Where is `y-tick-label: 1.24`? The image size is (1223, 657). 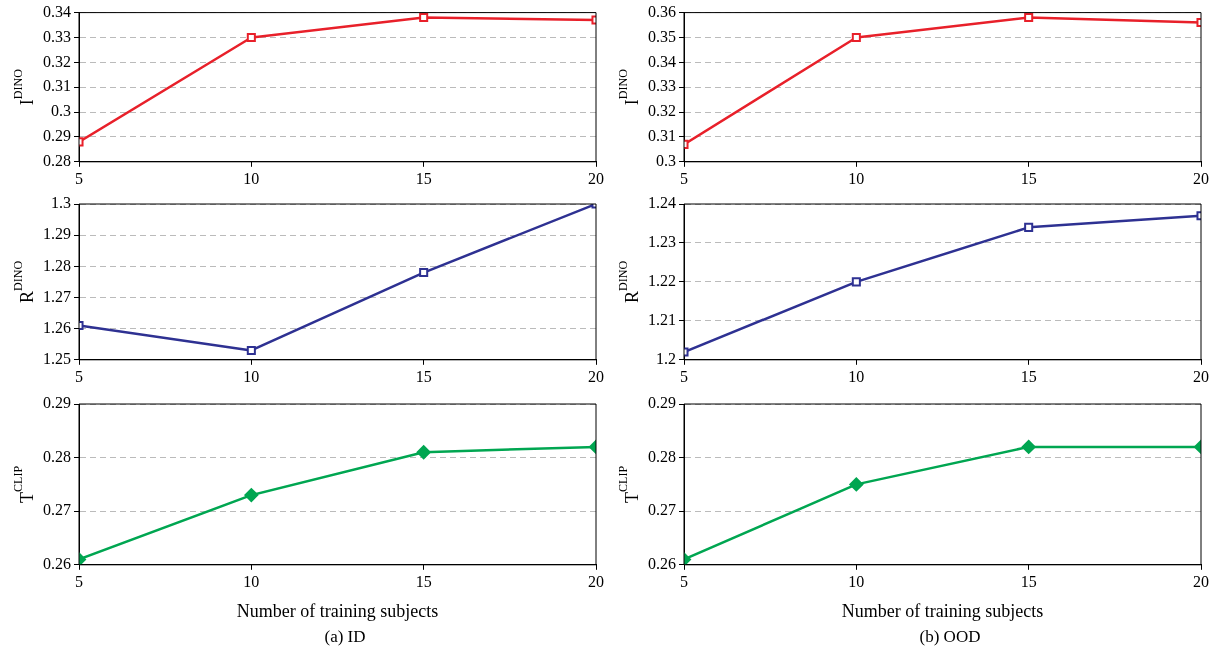
y-tick-label: 1.24 is located at coordinates (662, 203).